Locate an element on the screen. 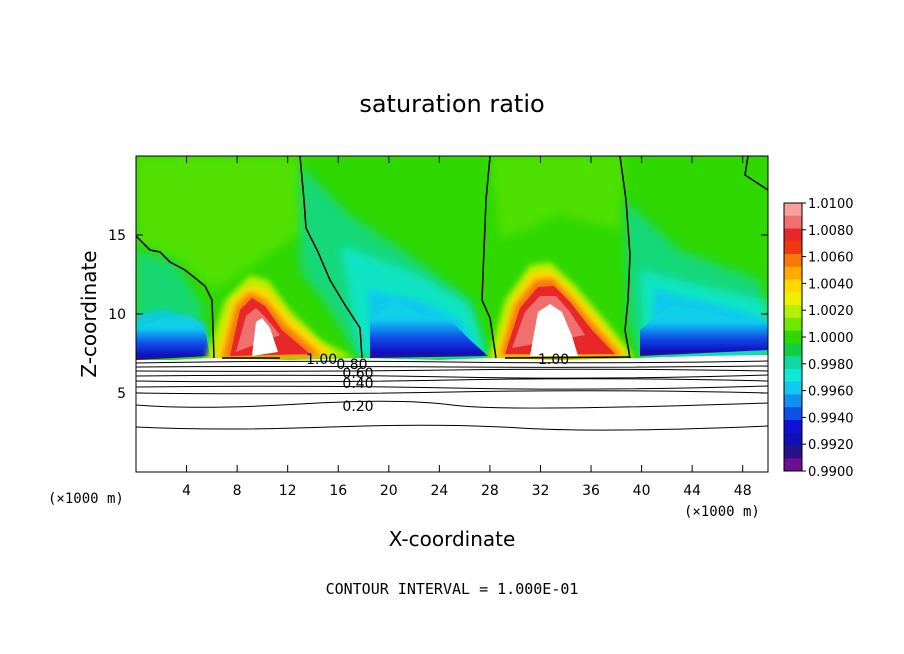  x-tick-label: 32 is located at coordinates (541, 491).